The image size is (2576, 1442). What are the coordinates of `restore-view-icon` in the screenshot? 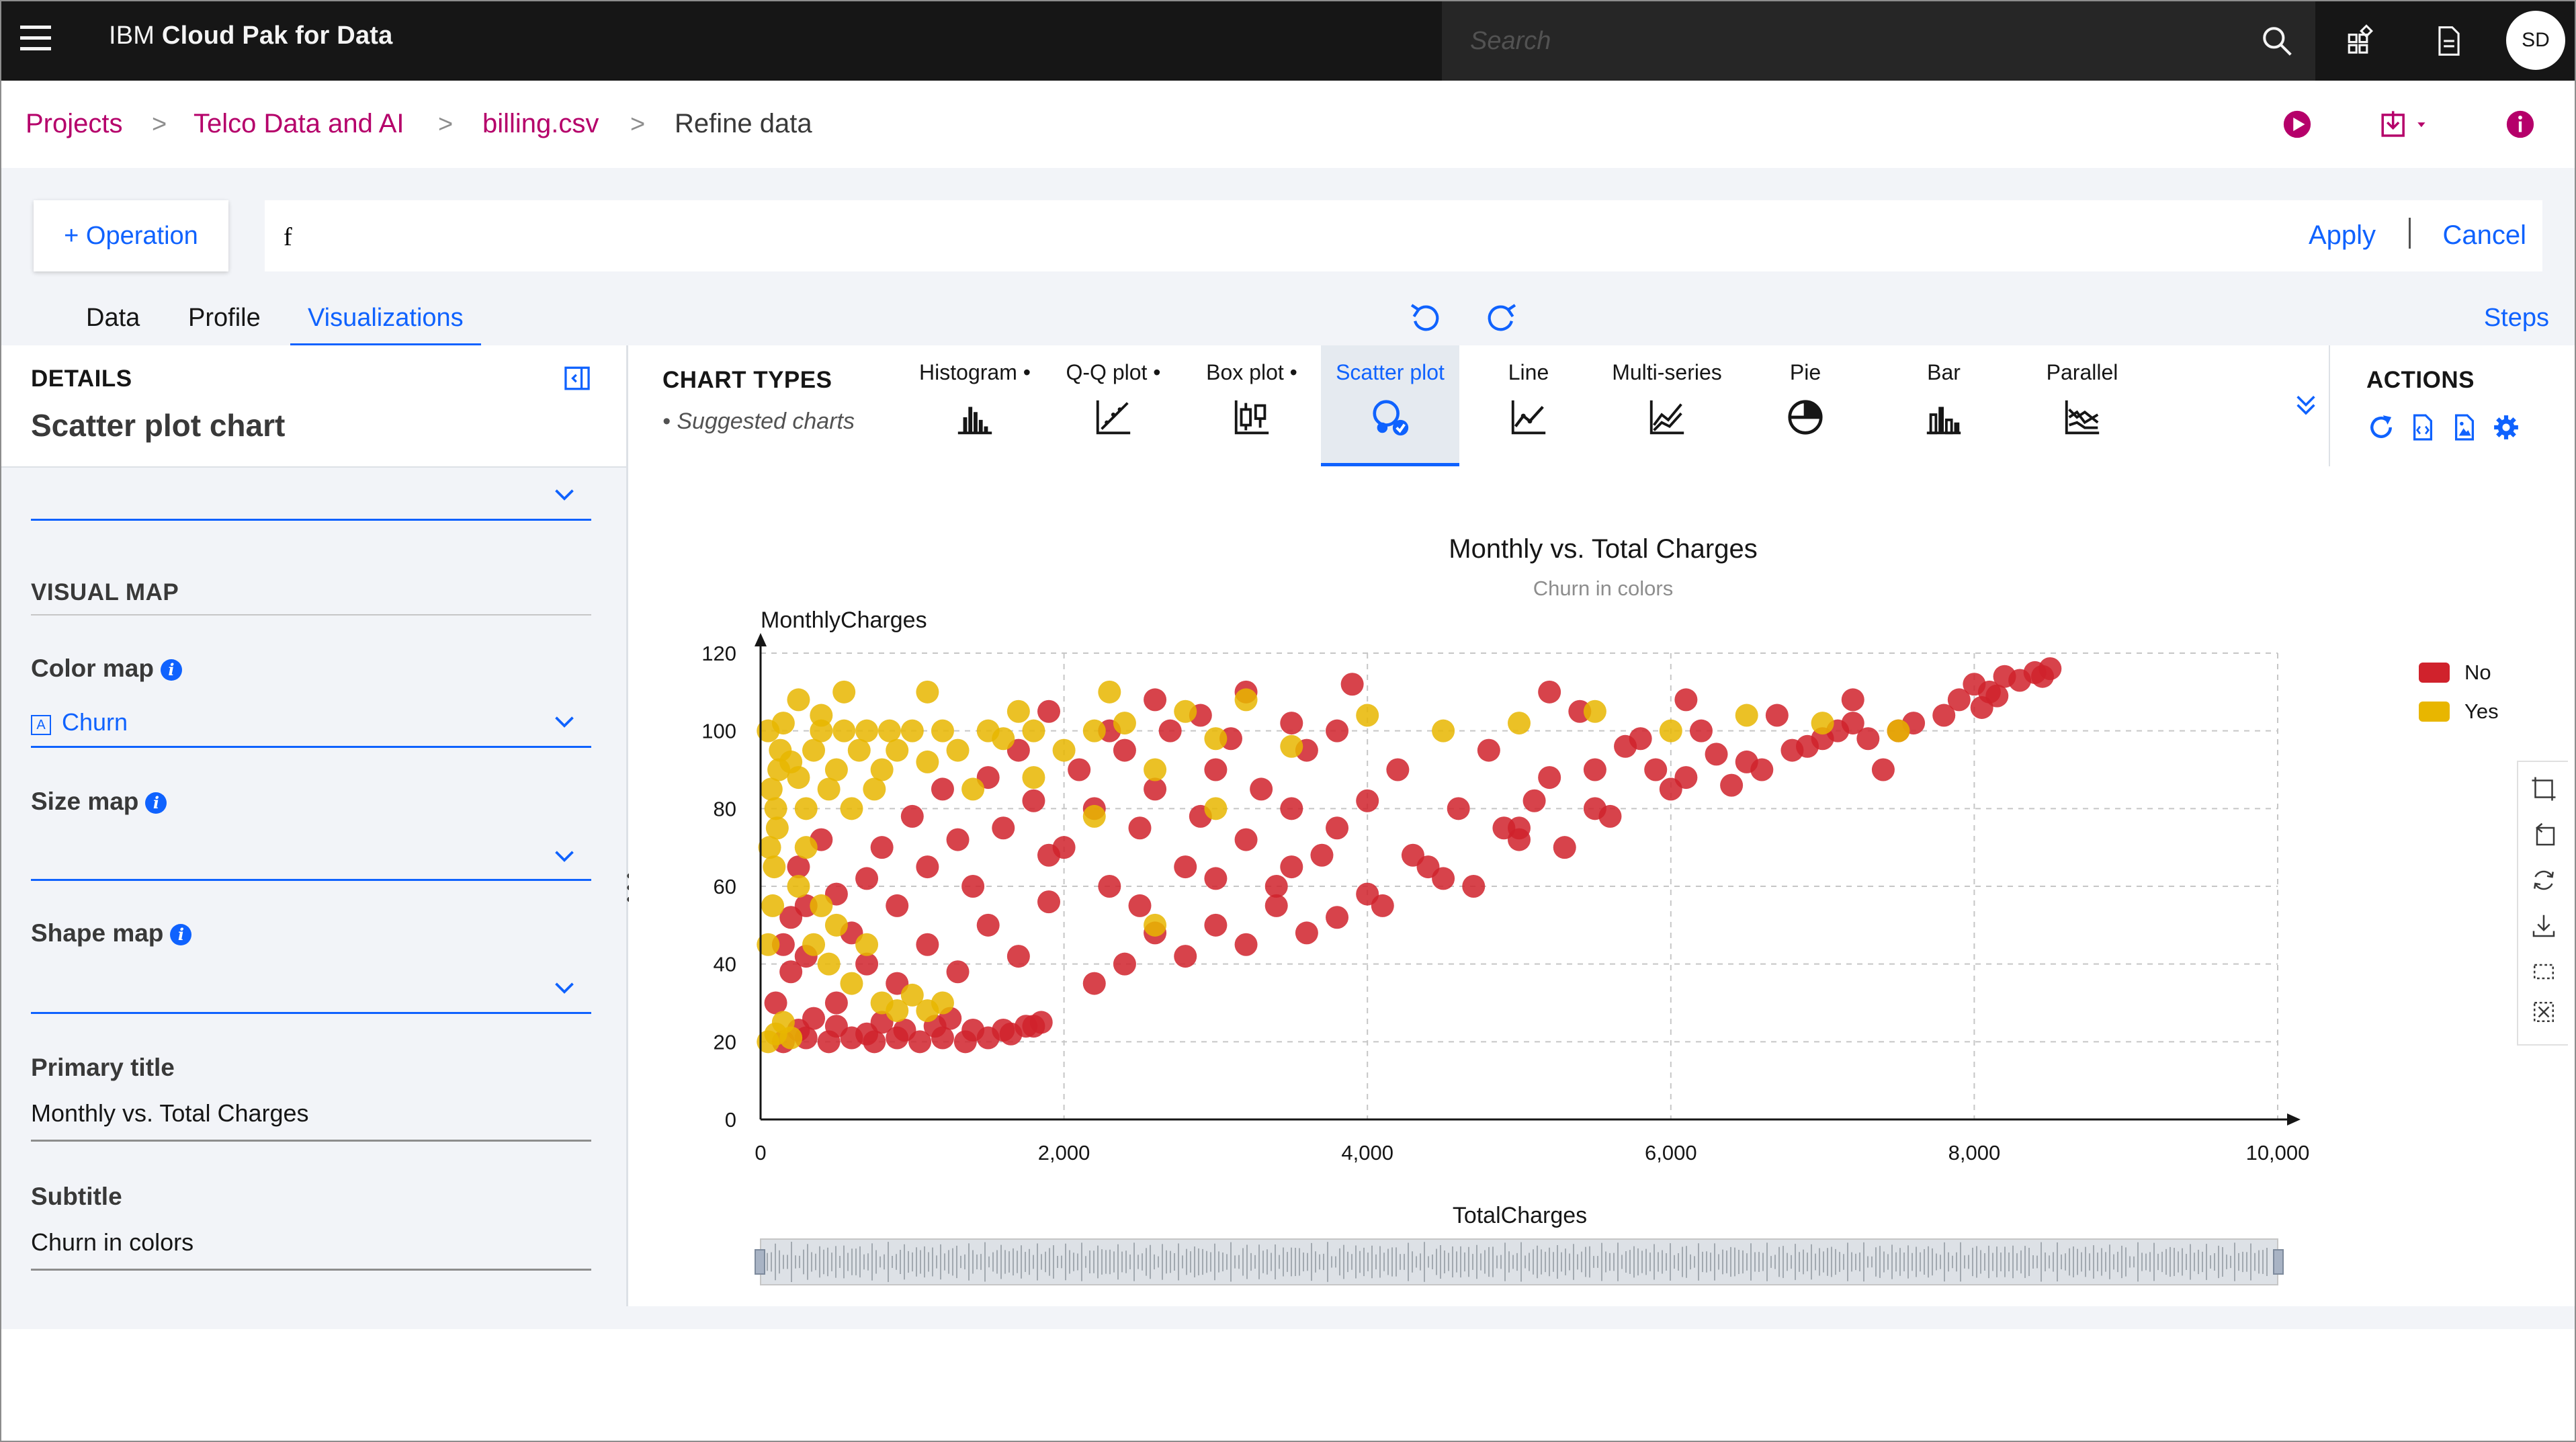 It's located at (2543, 835).